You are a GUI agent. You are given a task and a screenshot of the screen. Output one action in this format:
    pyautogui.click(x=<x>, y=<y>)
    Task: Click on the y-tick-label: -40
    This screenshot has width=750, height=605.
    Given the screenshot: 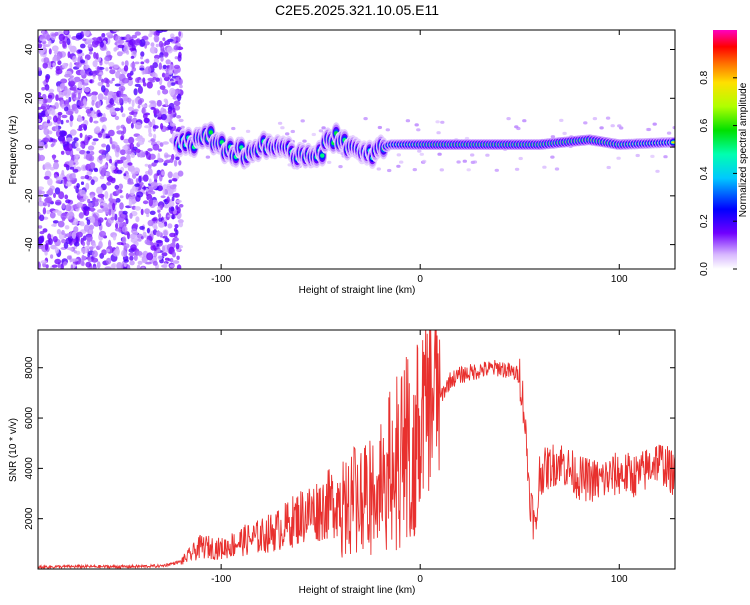 What is the action you would take?
    pyautogui.click(x=29, y=244)
    